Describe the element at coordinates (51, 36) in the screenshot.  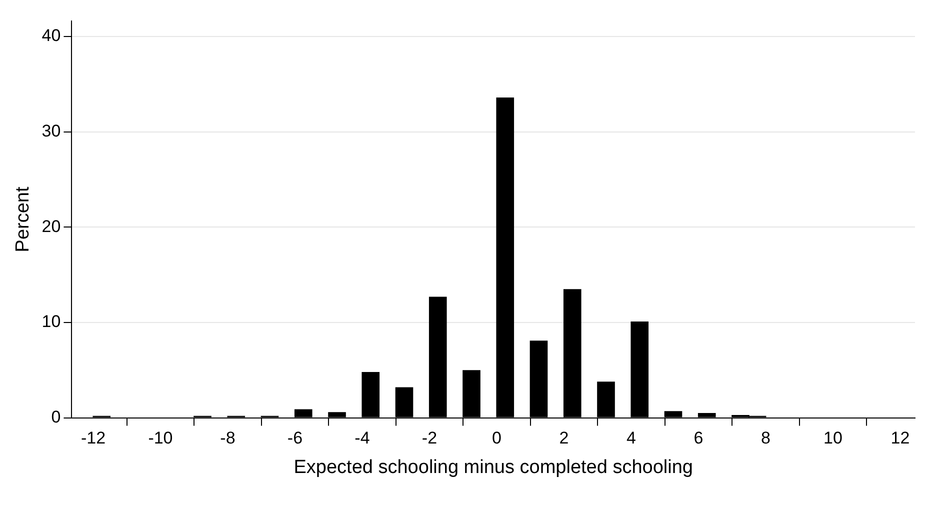
I see `y-tick-label: 40` at that location.